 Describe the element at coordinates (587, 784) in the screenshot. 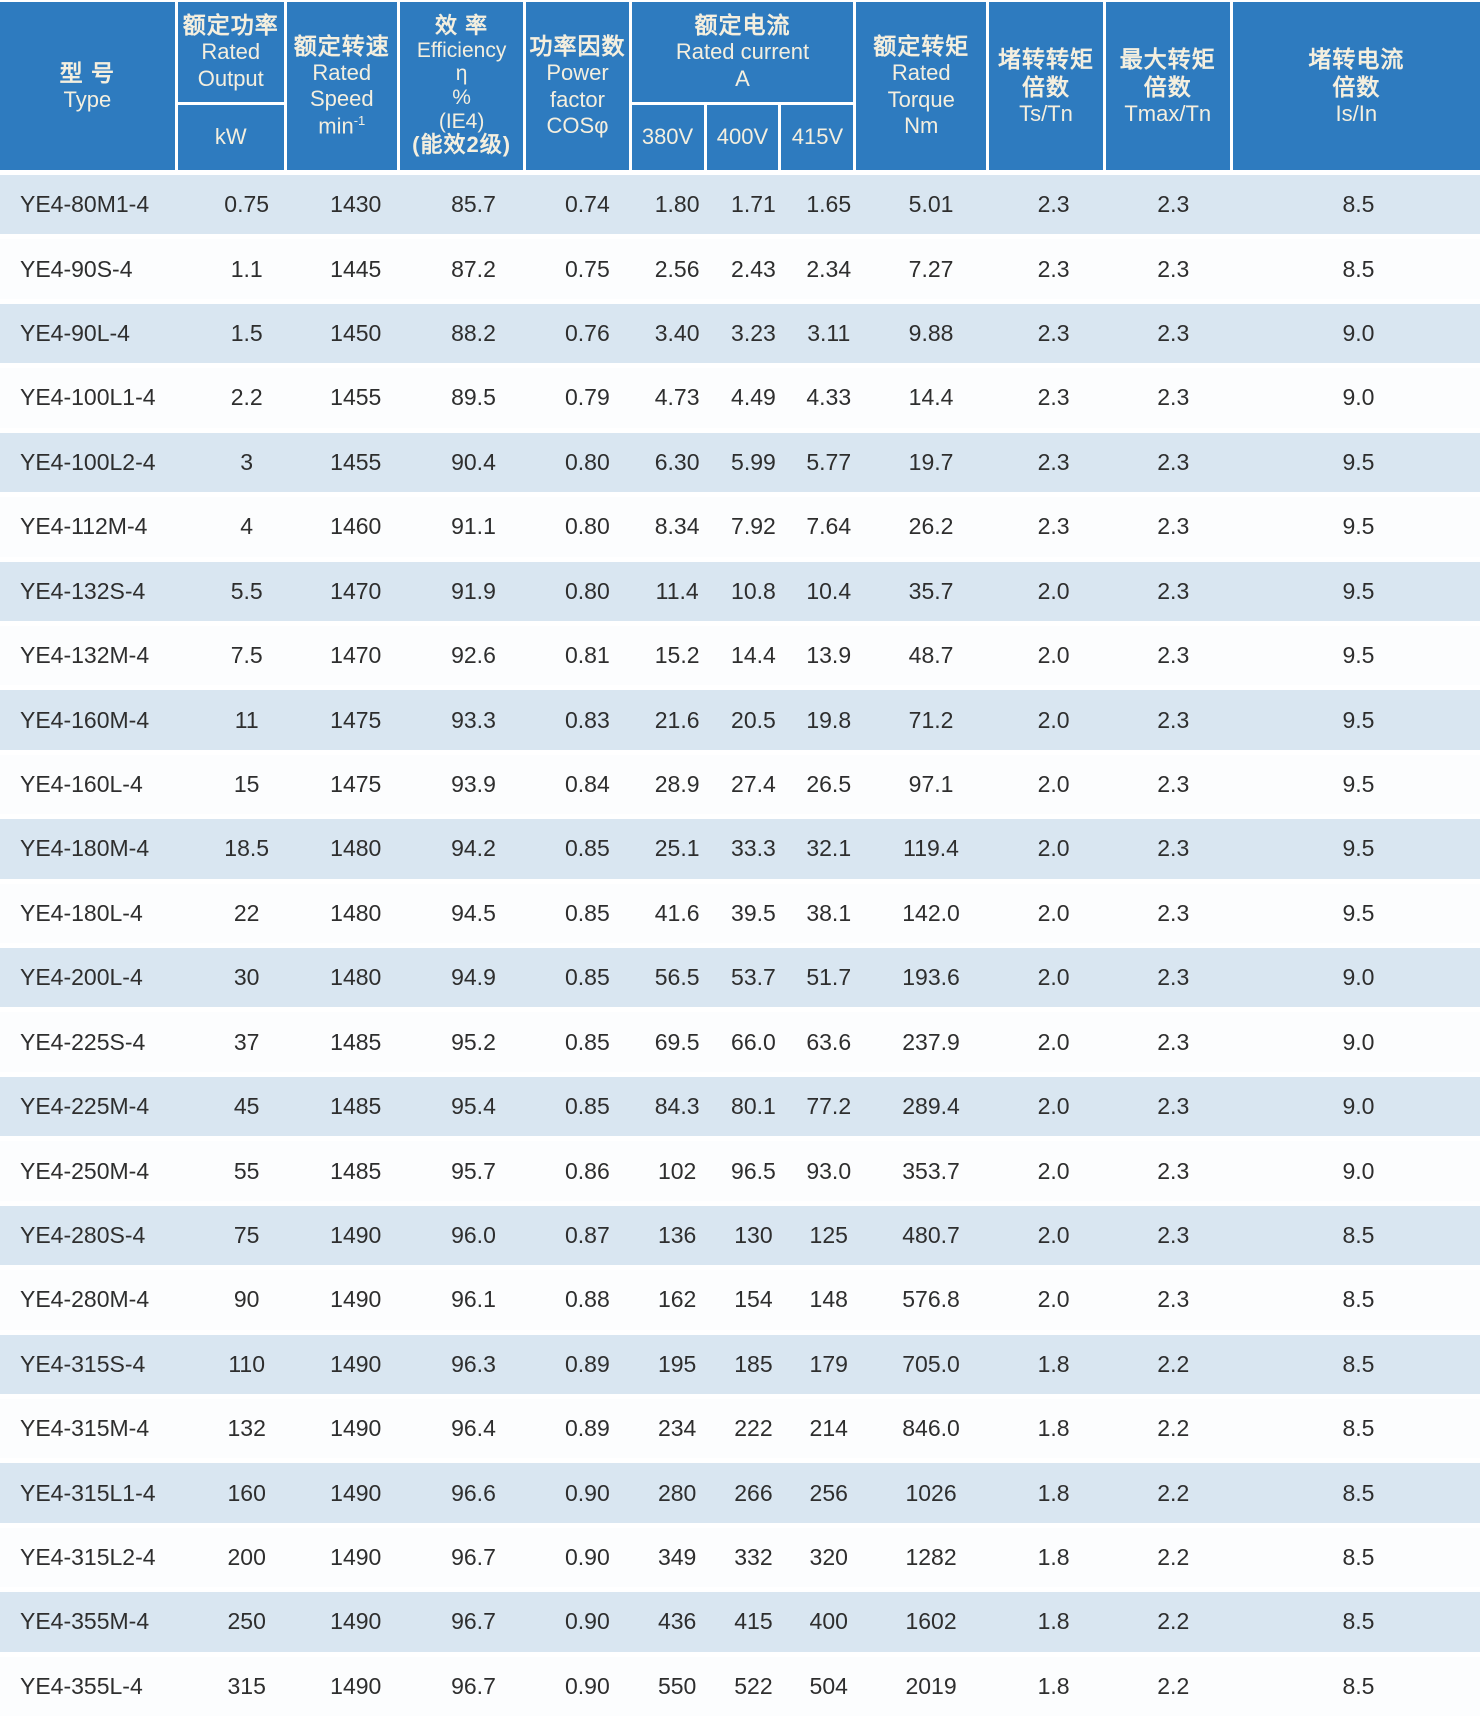

I see `cell-power-factor: 0.84` at that location.